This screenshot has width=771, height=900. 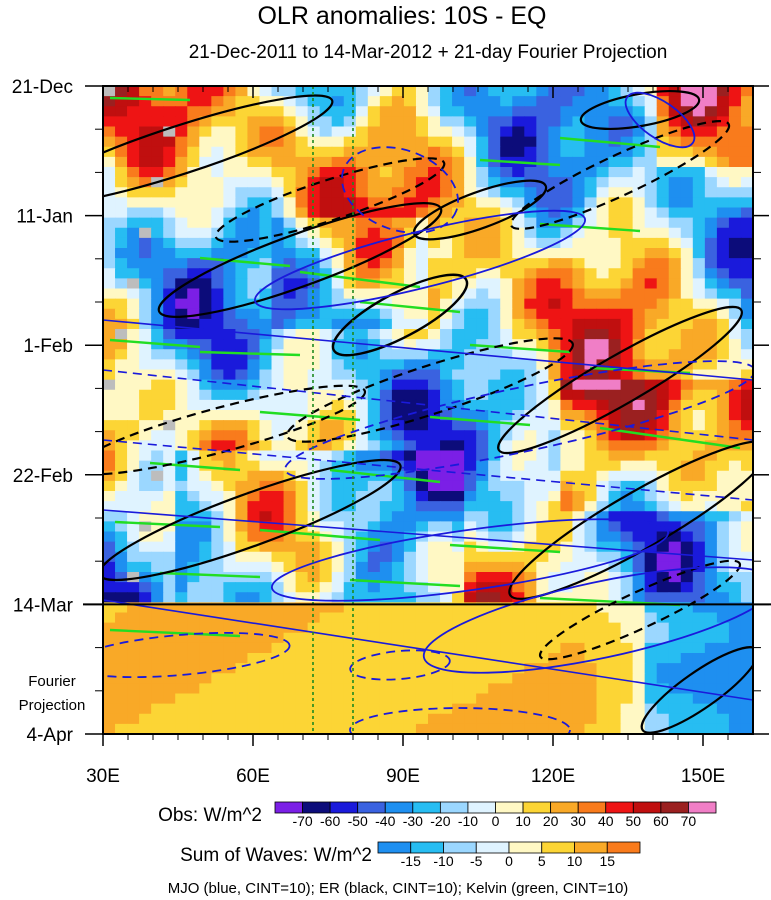 I want to click on obs-colorbar-label: Obs: W/m^2, so click(x=210, y=815).